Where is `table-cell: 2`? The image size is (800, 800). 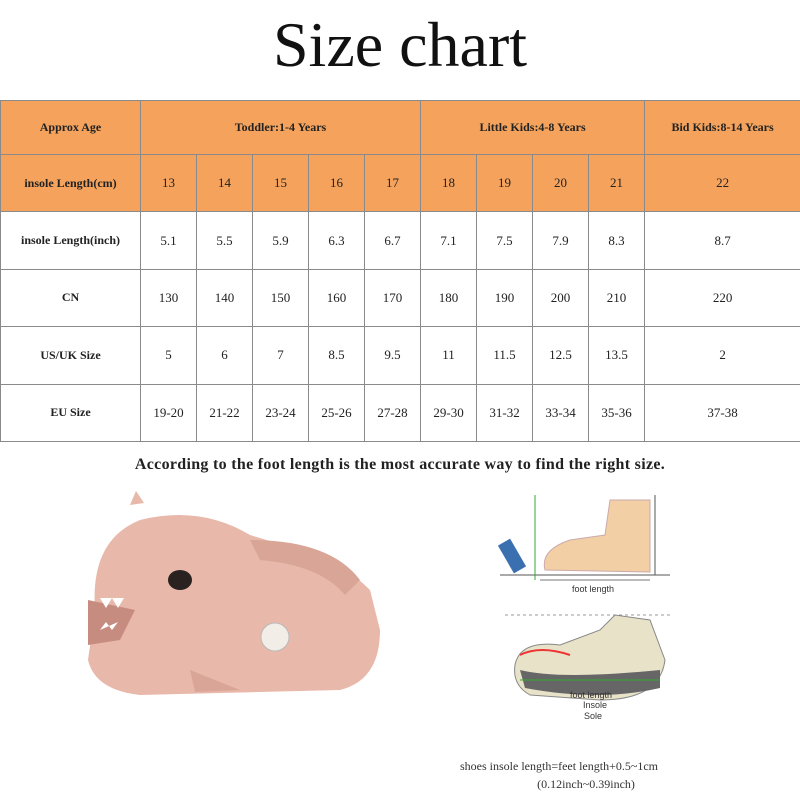 table-cell: 2 is located at coordinates (722, 355).